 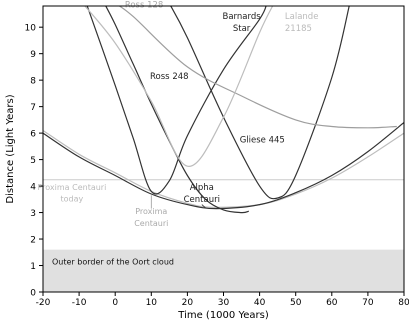 What do you see at coordinates (368, 303) in the screenshot?
I see `x-tick-label: 70` at bounding box center [368, 303].